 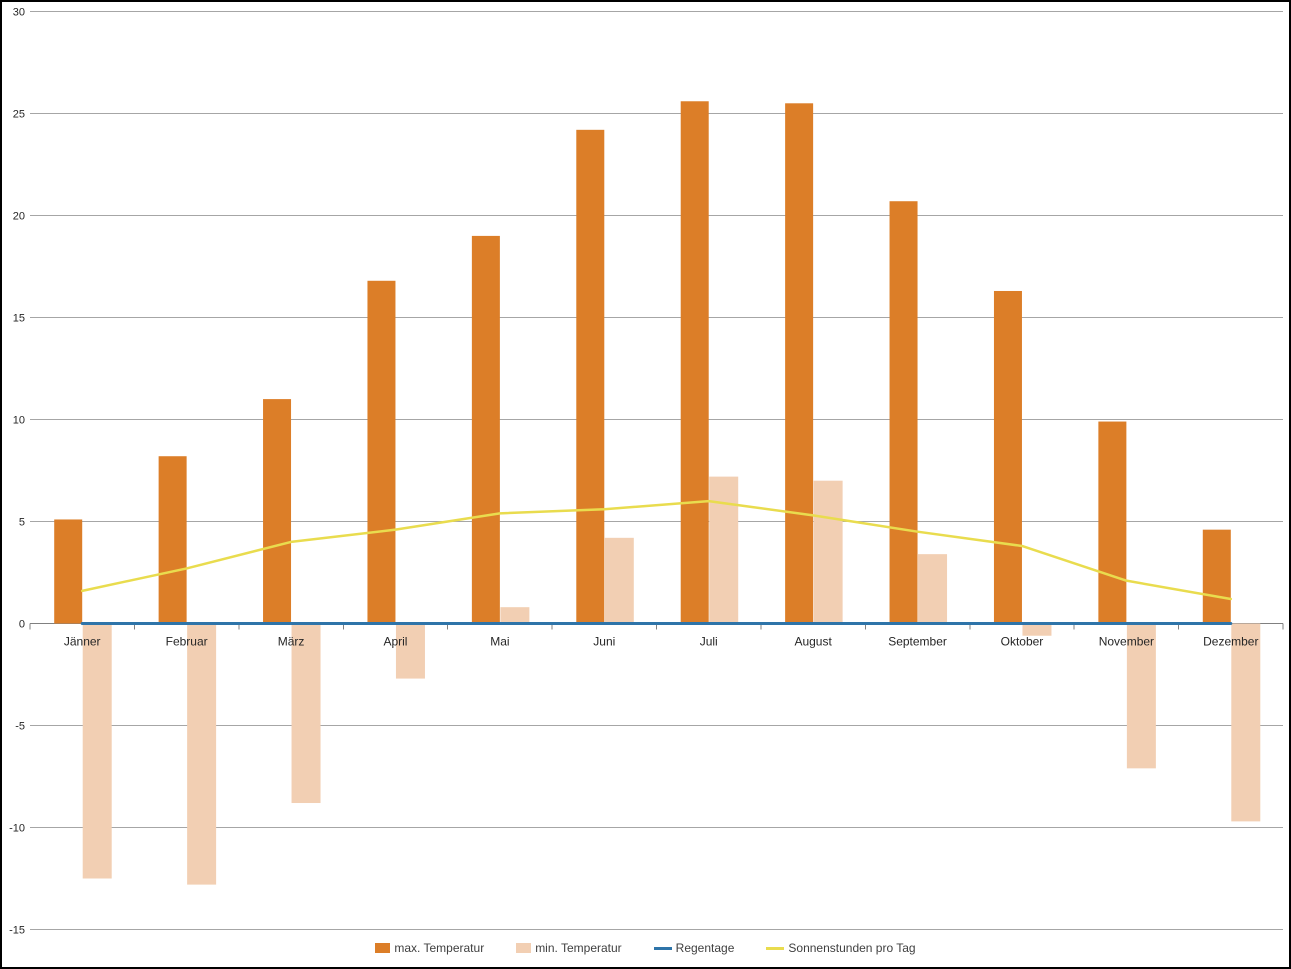 What do you see at coordinates (917, 642) in the screenshot?
I see `x-axis-month-label: September` at bounding box center [917, 642].